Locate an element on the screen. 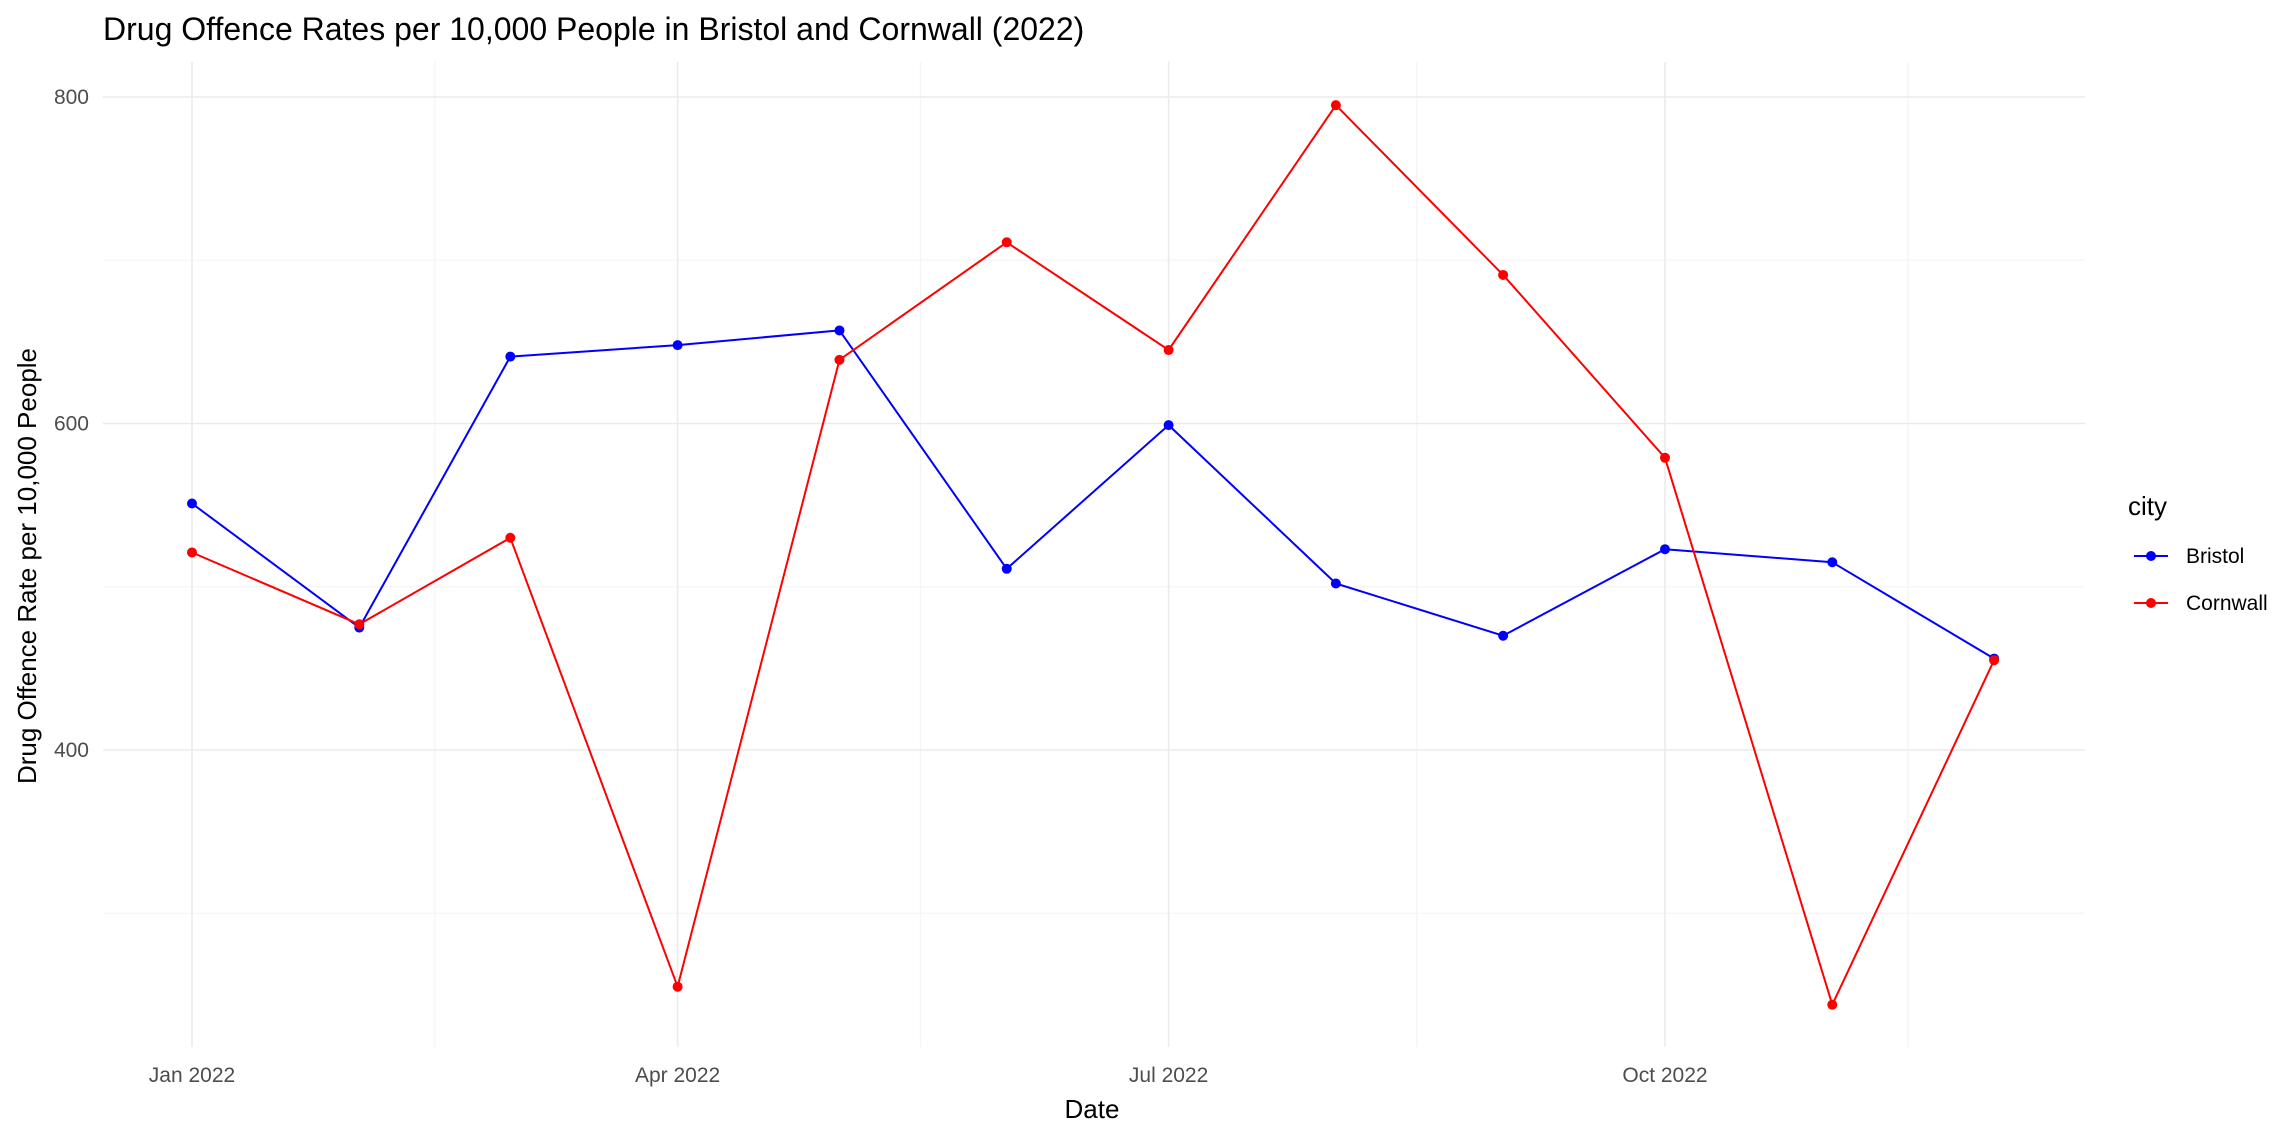  legend-items: Bristol Cornwall is located at coordinates (2201, 580).